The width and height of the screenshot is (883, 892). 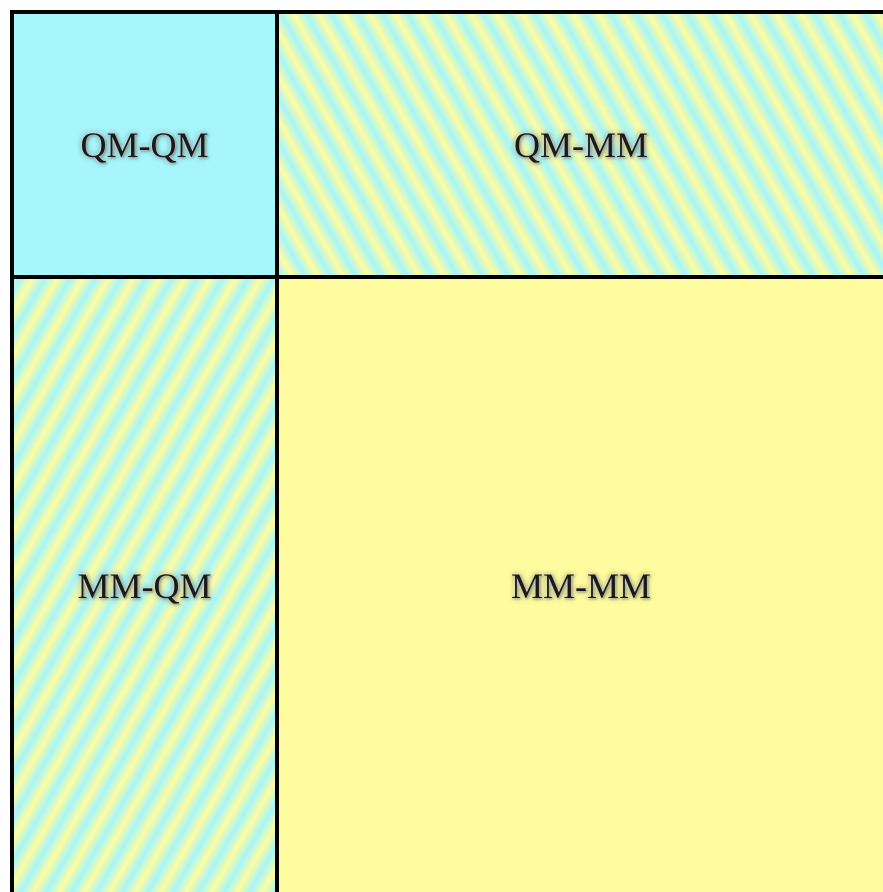 I want to click on cell-label: QM-MM, so click(x=580, y=144).